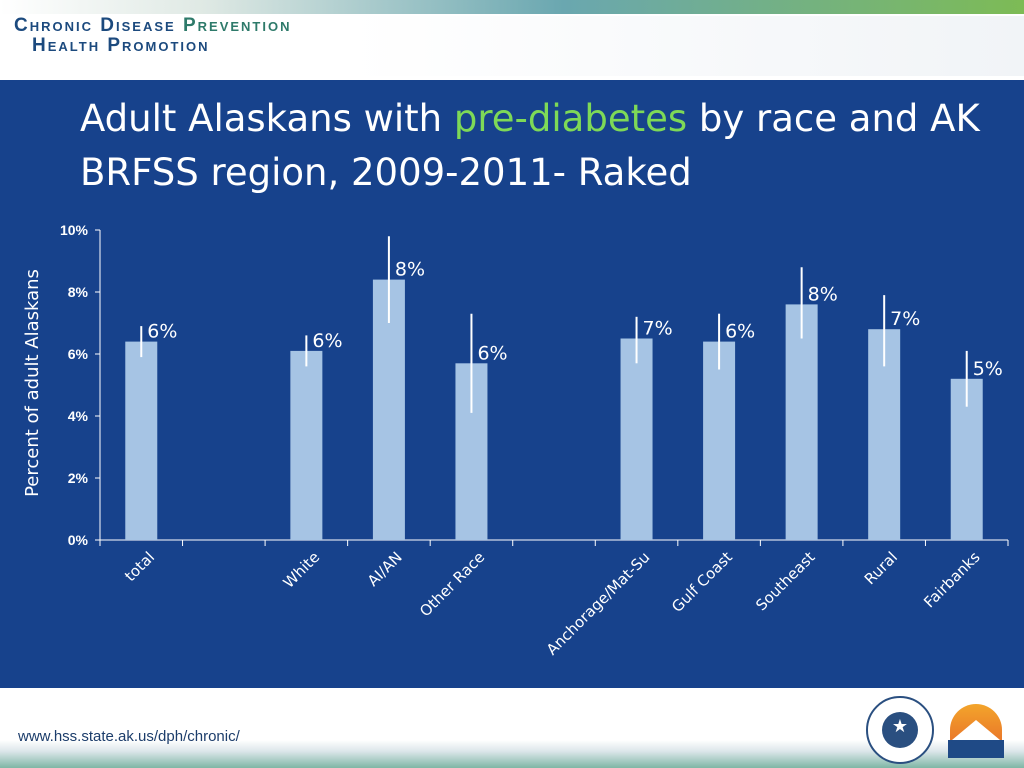 This screenshot has width=1024, height=768. I want to click on y-tick-label: 10%, so click(74, 230).